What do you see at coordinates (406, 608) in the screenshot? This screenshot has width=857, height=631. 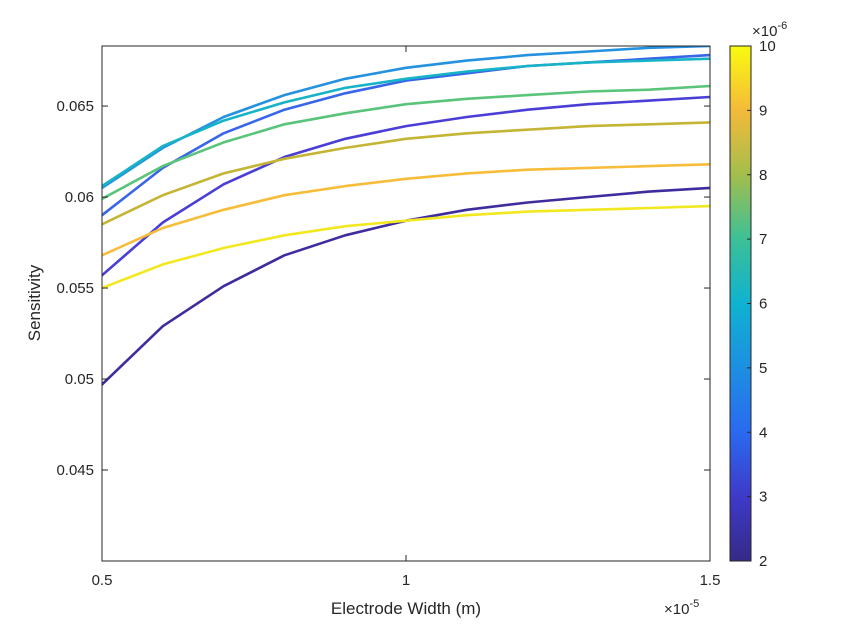 I see `x-axis-label: Electrode Width (m)` at bounding box center [406, 608].